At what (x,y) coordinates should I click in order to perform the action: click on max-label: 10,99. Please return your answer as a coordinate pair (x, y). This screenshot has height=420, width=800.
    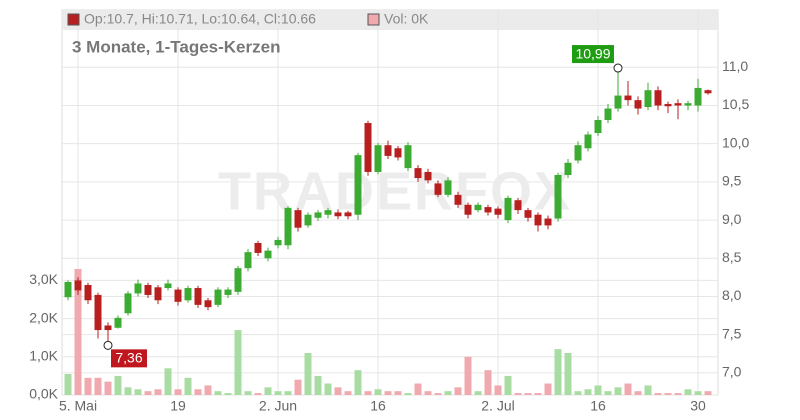
    Looking at the image, I should click on (592, 53).